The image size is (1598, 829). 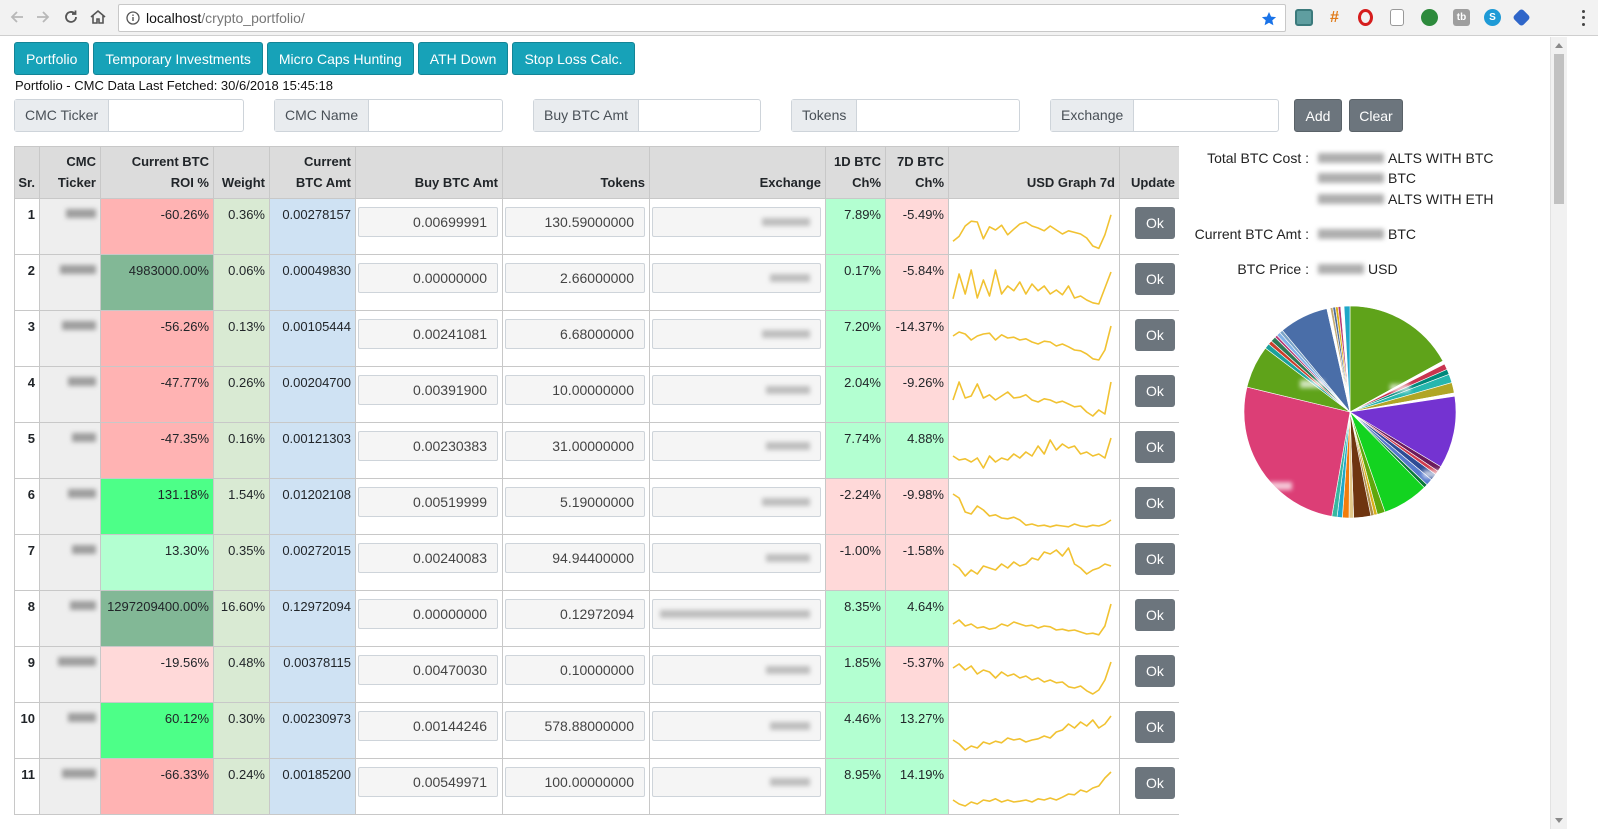 I want to click on nav-tab-stop-loss-calc: Stop Loss Calc., so click(x=573, y=58).